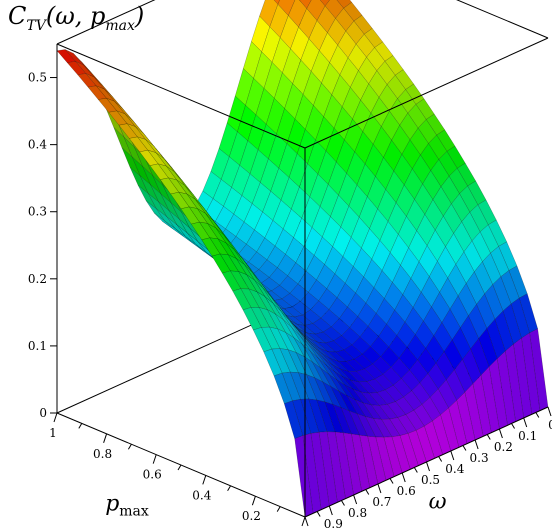 Image resolution: width=552 pixels, height=529 pixels. I want to click on z-tick-label: 0.4, so click(37, 145).